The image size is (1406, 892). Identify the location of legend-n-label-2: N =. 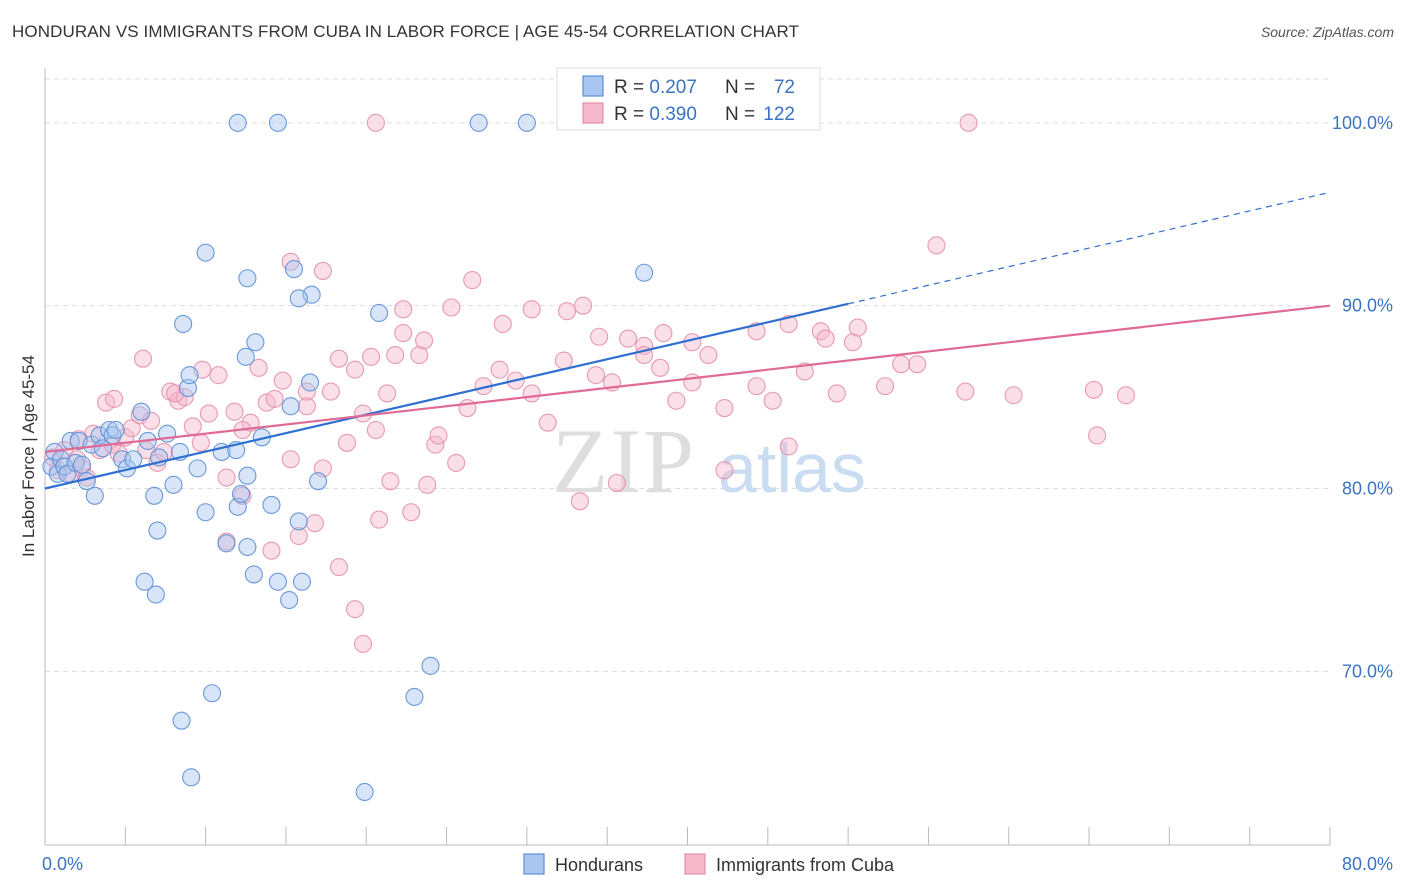
(740, 114).